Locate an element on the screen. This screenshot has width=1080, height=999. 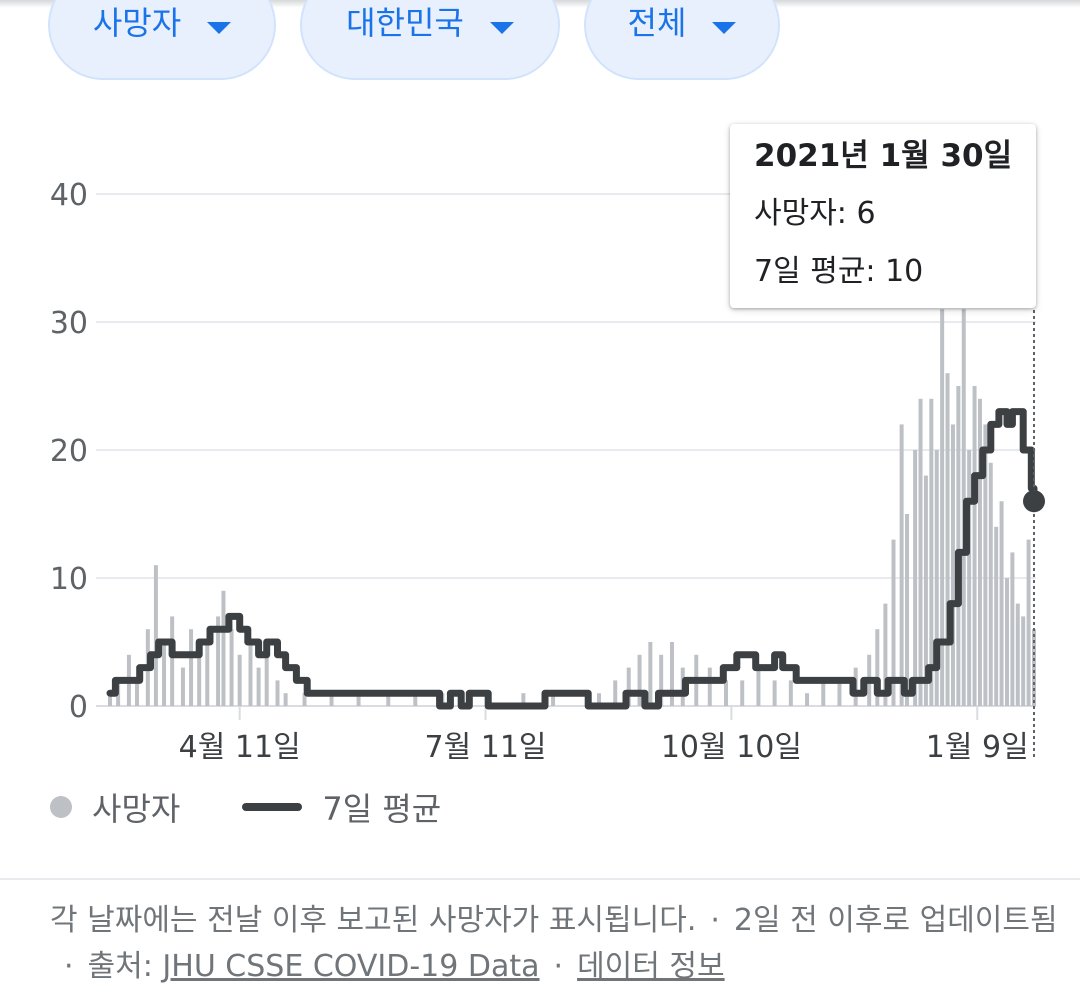
y-tick-label: 10 is located at coordinates (69, 579).